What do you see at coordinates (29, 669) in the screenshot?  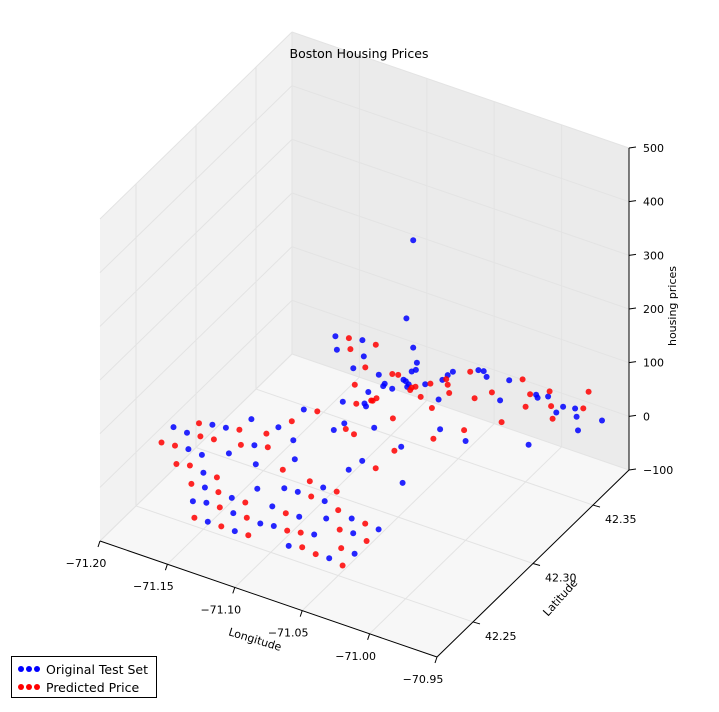 I see `legend-marker-blue` at bounding box center [29, 669].